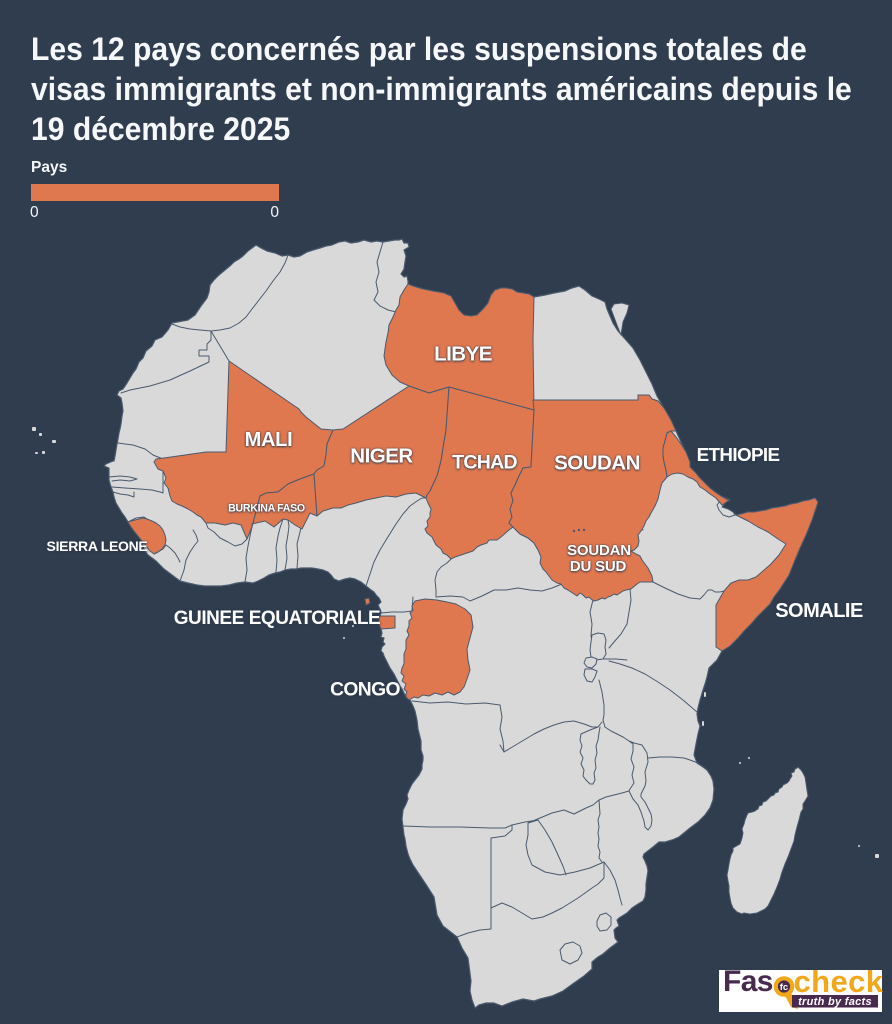  What do you see at coordinates (835, 1002) in the screenshot?
I see `svg-text: truth by facts` at bounding box center [835, 1002].